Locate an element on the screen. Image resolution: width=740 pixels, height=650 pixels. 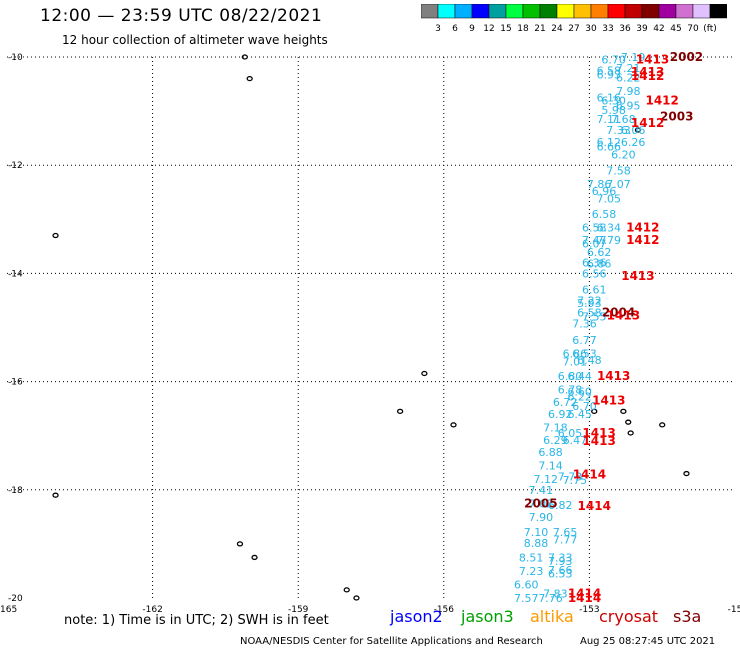
scale-unit: (ft) is located at coordinates (710, 29).